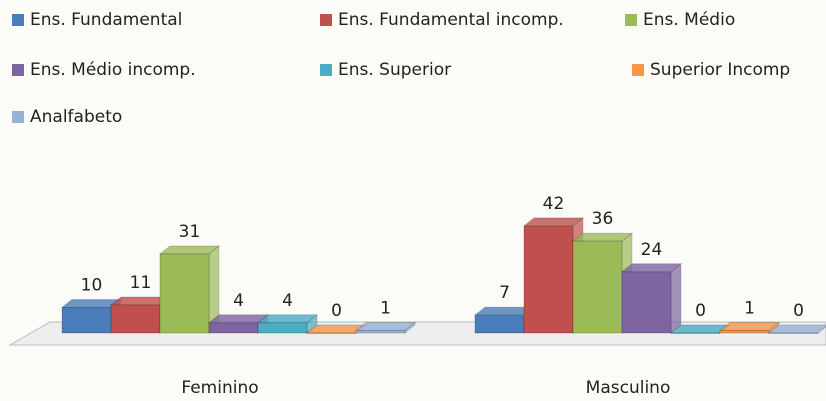 The width and height of the screenshot is (826, 401). Describe the element at coordinates (652, 250) in the screenshot. I see `data-label: 24` at that location.